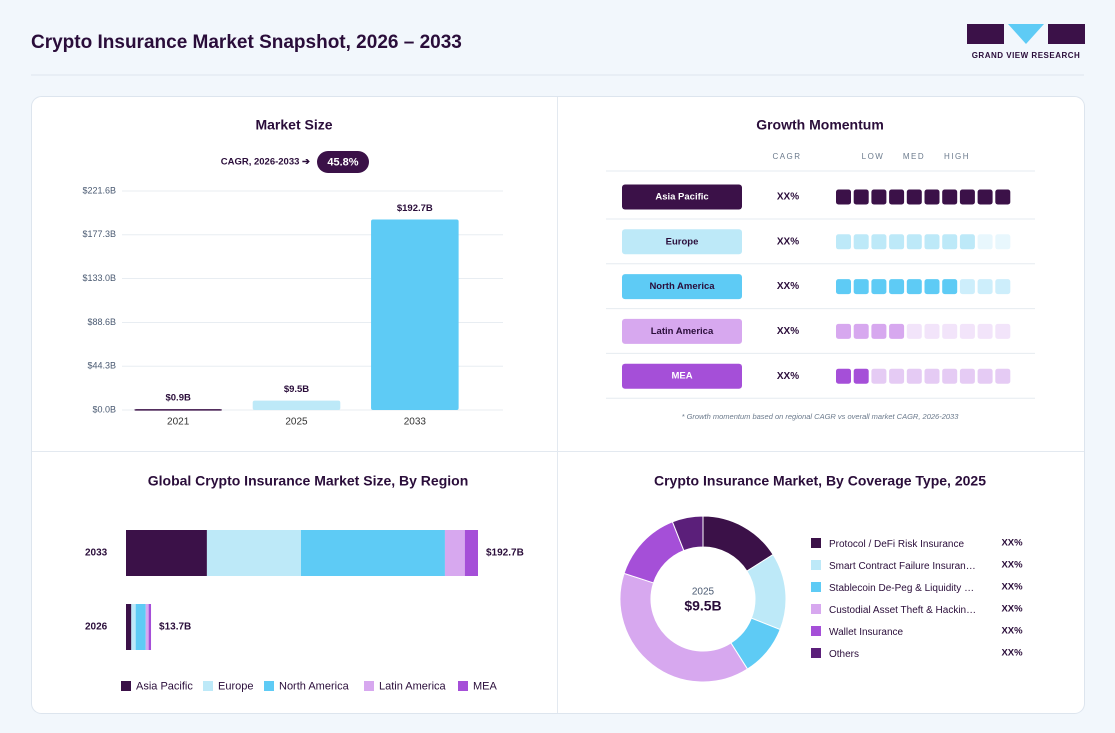 This screenshot has width=1115, height=733. I want to click on legend-label: Others, so click(844, 654).